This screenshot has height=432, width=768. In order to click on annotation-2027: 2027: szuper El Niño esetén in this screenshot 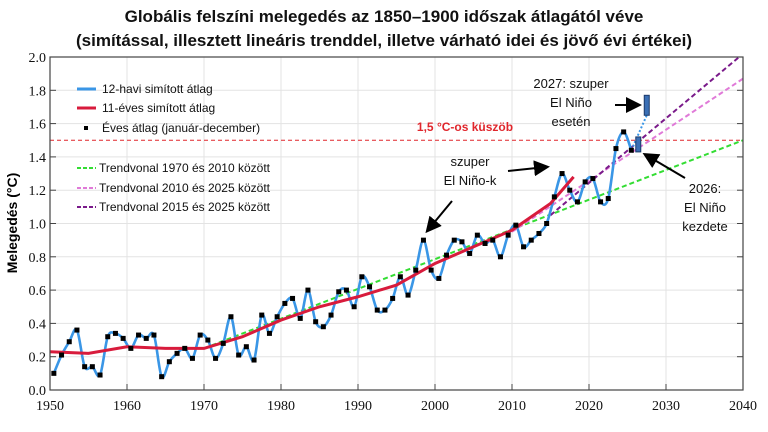, I will do `click(587, 102)`.